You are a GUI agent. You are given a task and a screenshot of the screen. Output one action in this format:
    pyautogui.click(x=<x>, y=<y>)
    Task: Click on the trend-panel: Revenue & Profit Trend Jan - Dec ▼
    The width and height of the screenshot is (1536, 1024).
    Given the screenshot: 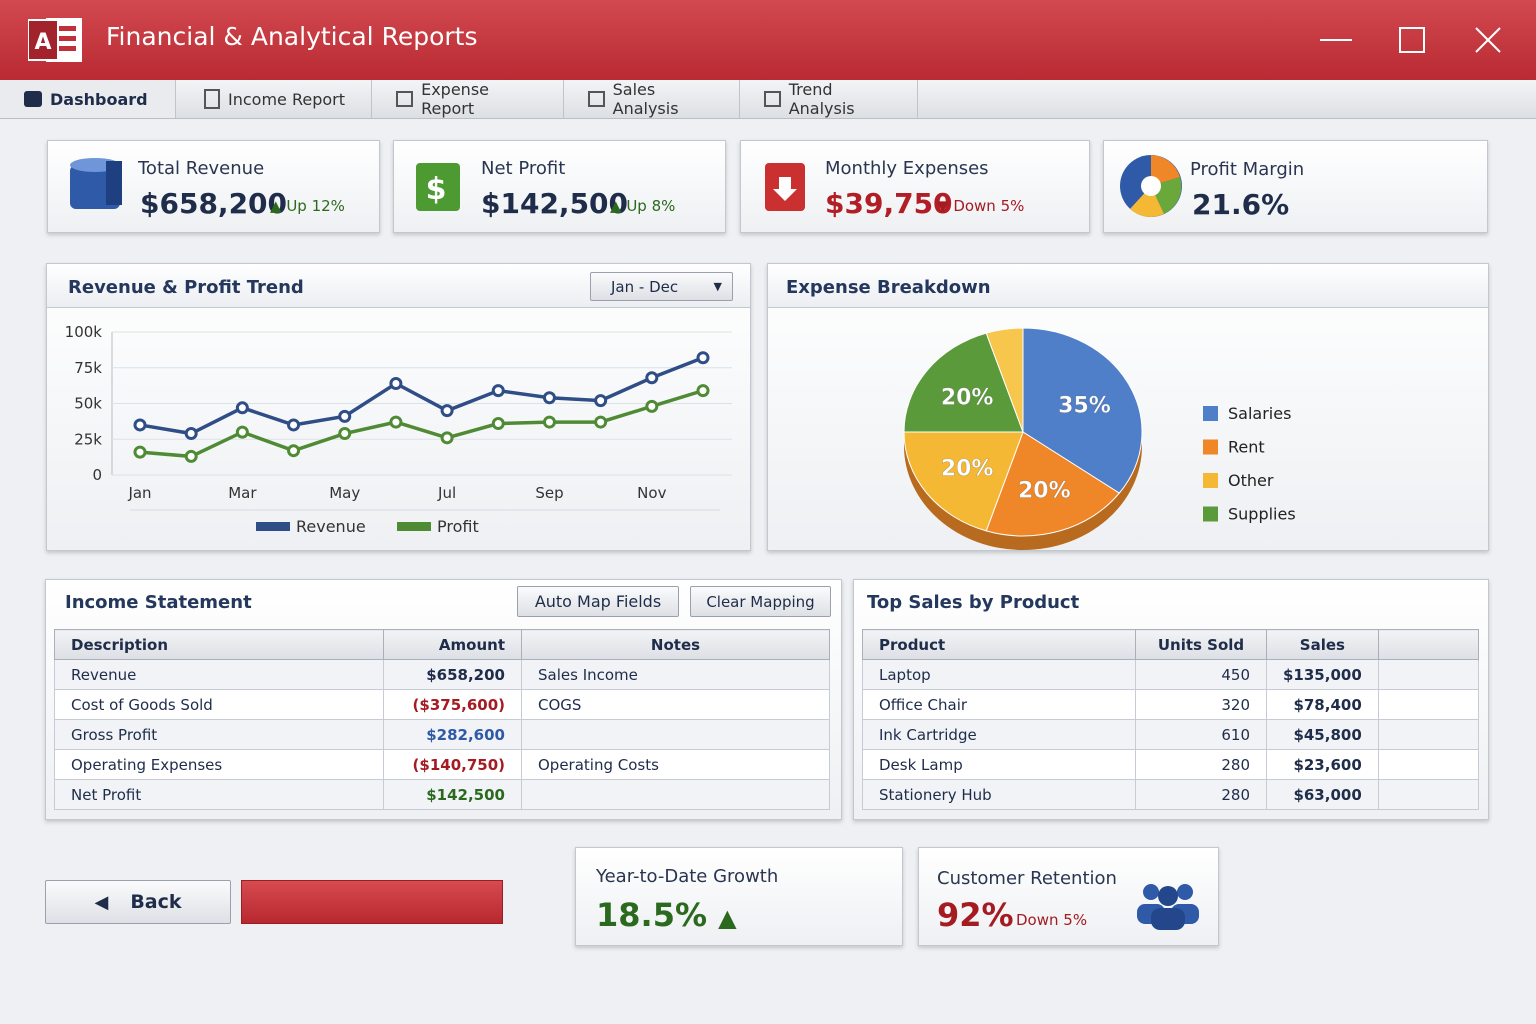 What is the action you would take?
    pyautogui.click(x=398, y=407)
    